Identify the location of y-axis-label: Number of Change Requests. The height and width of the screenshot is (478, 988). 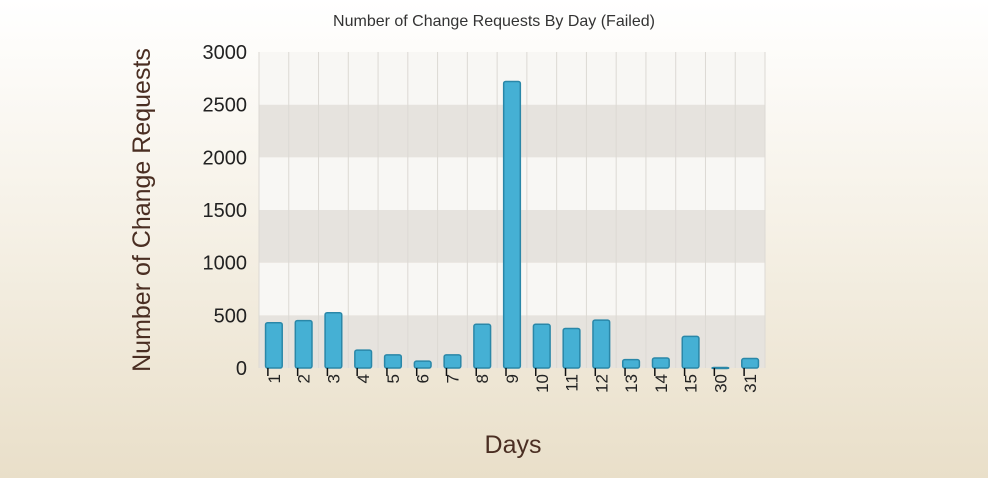
(142, 210).